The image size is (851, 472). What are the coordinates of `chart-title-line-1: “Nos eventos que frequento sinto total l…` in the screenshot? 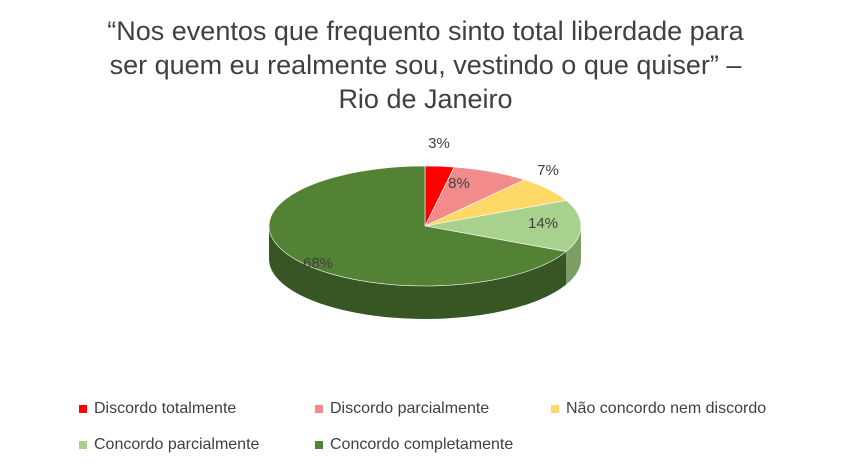 It's located at (425, 31).